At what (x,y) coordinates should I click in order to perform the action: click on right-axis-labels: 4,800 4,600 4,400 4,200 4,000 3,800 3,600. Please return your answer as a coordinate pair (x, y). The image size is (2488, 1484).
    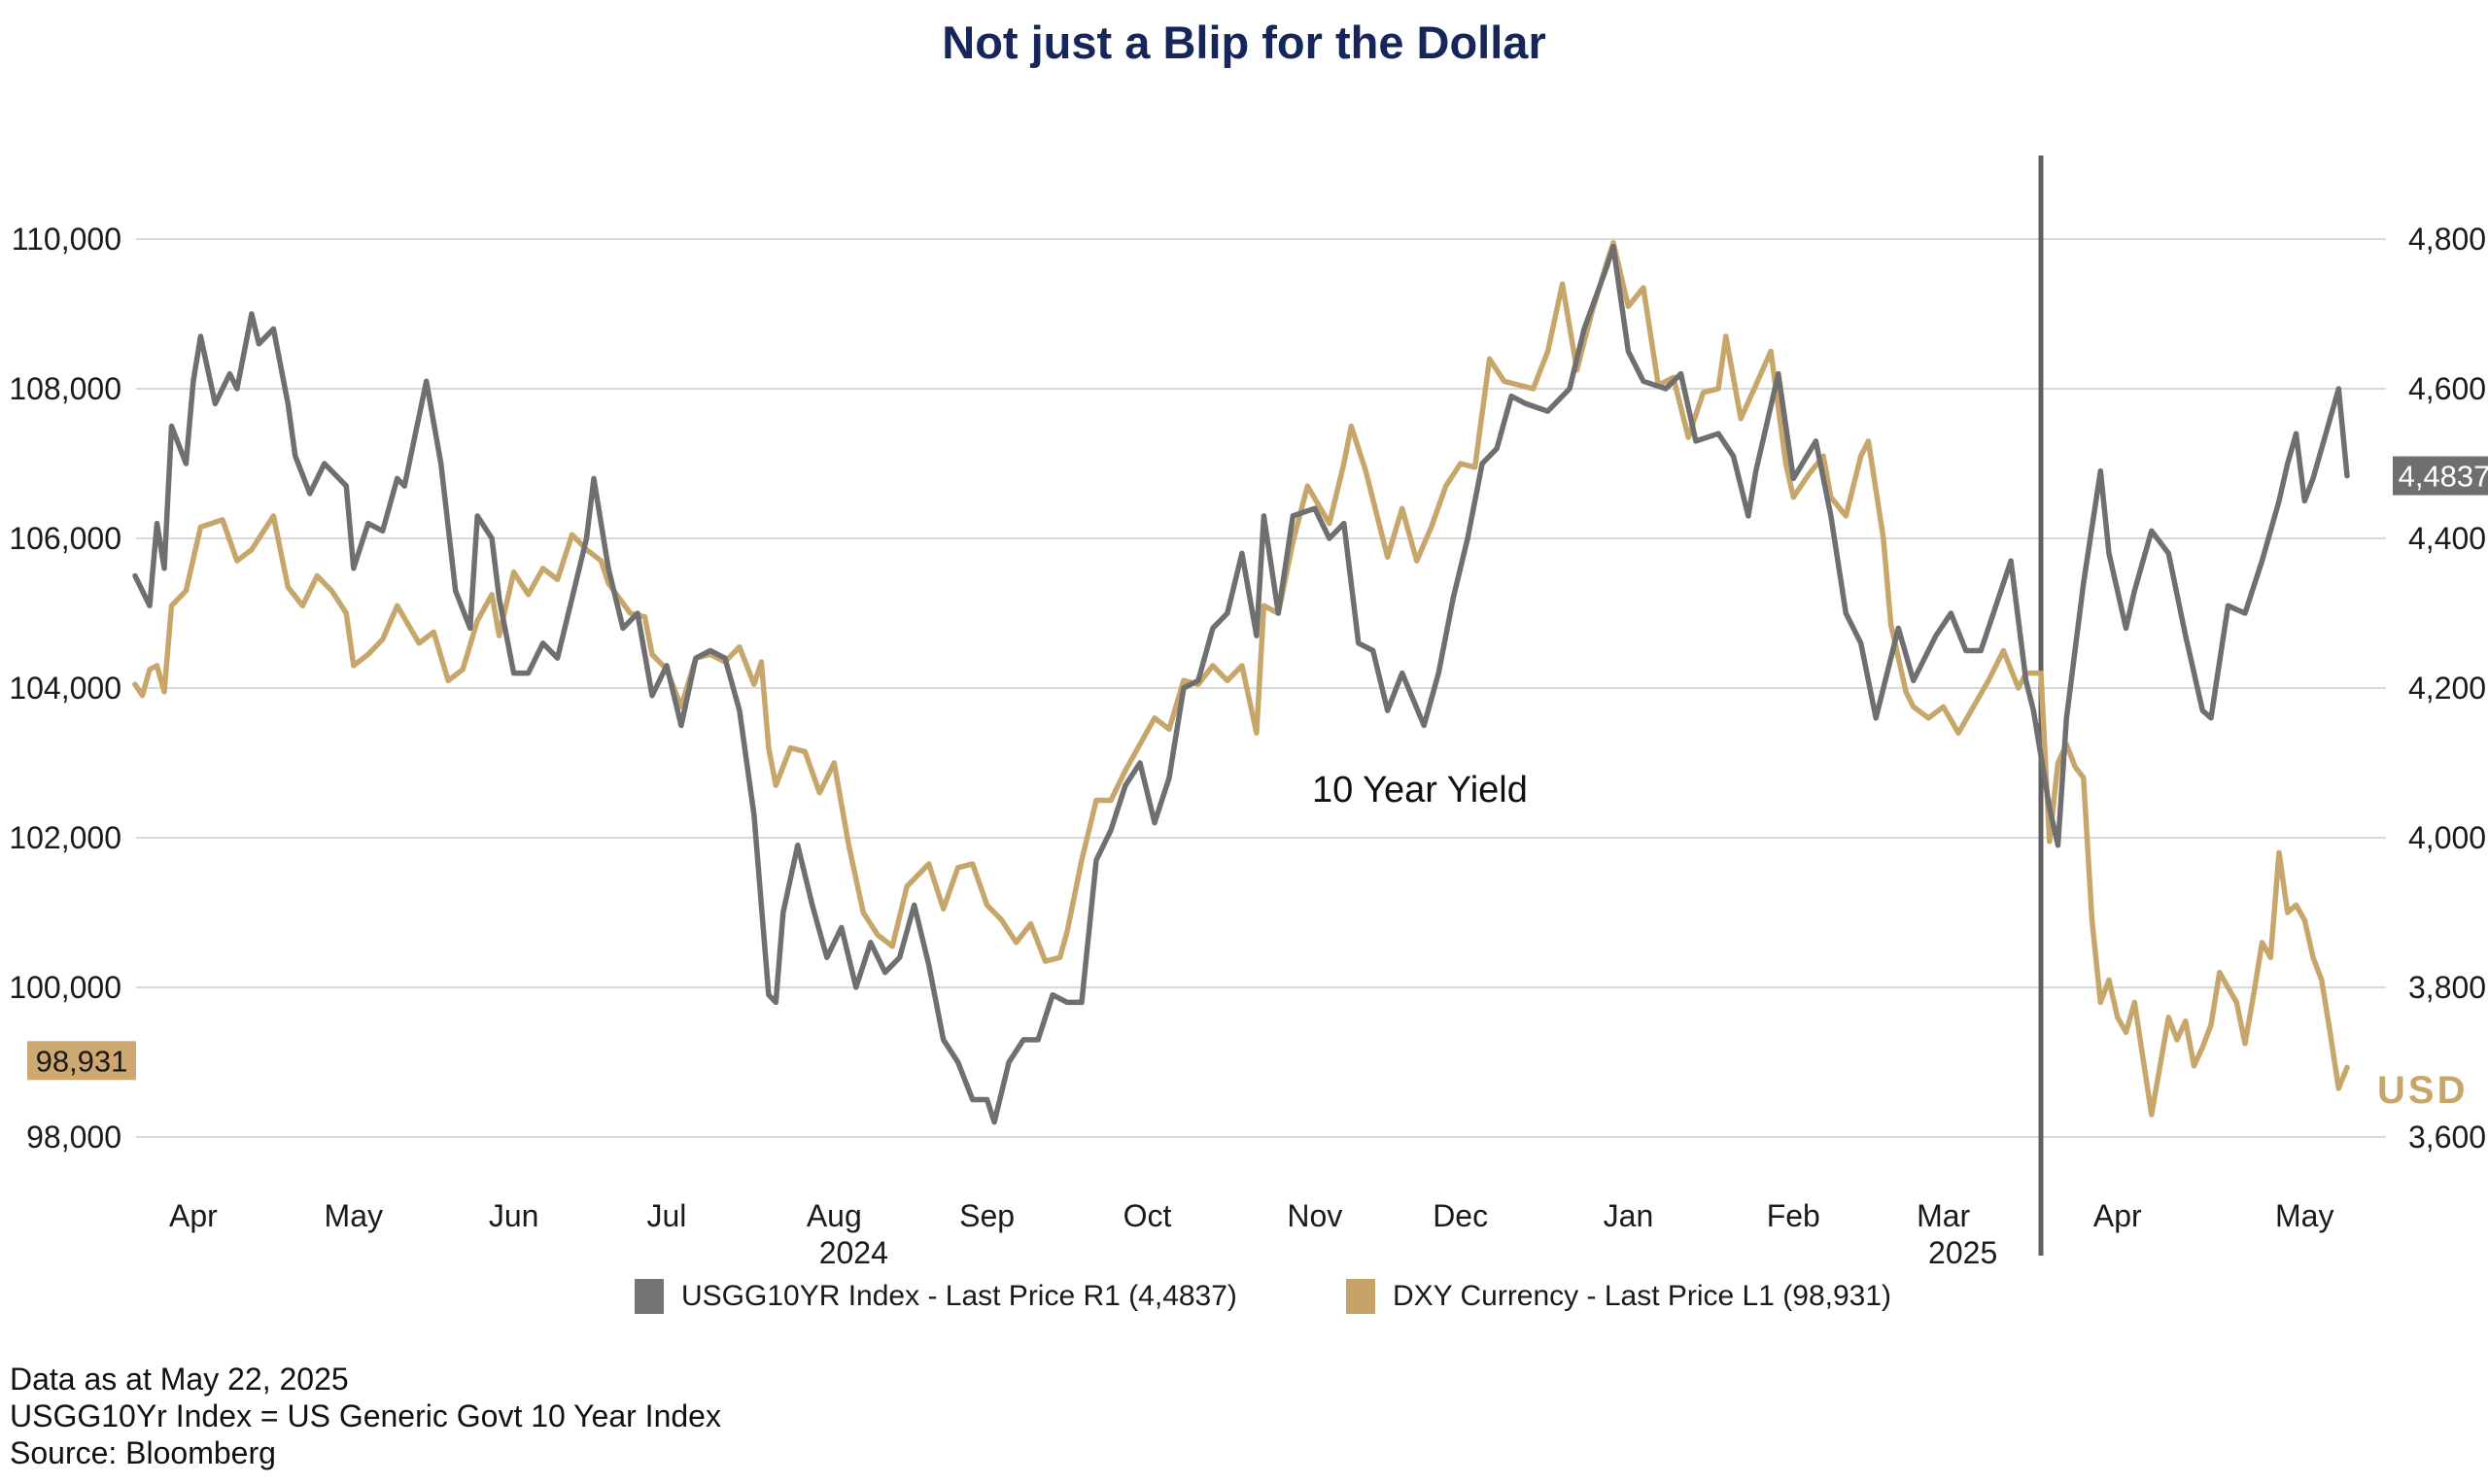
    Looking at the image, I should click on (2447, 688).